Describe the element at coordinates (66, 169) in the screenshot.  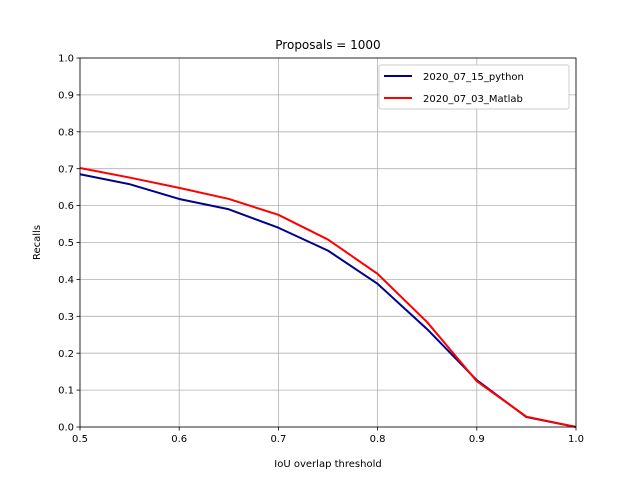
I see `y-tick-label: 0.7` at that location.